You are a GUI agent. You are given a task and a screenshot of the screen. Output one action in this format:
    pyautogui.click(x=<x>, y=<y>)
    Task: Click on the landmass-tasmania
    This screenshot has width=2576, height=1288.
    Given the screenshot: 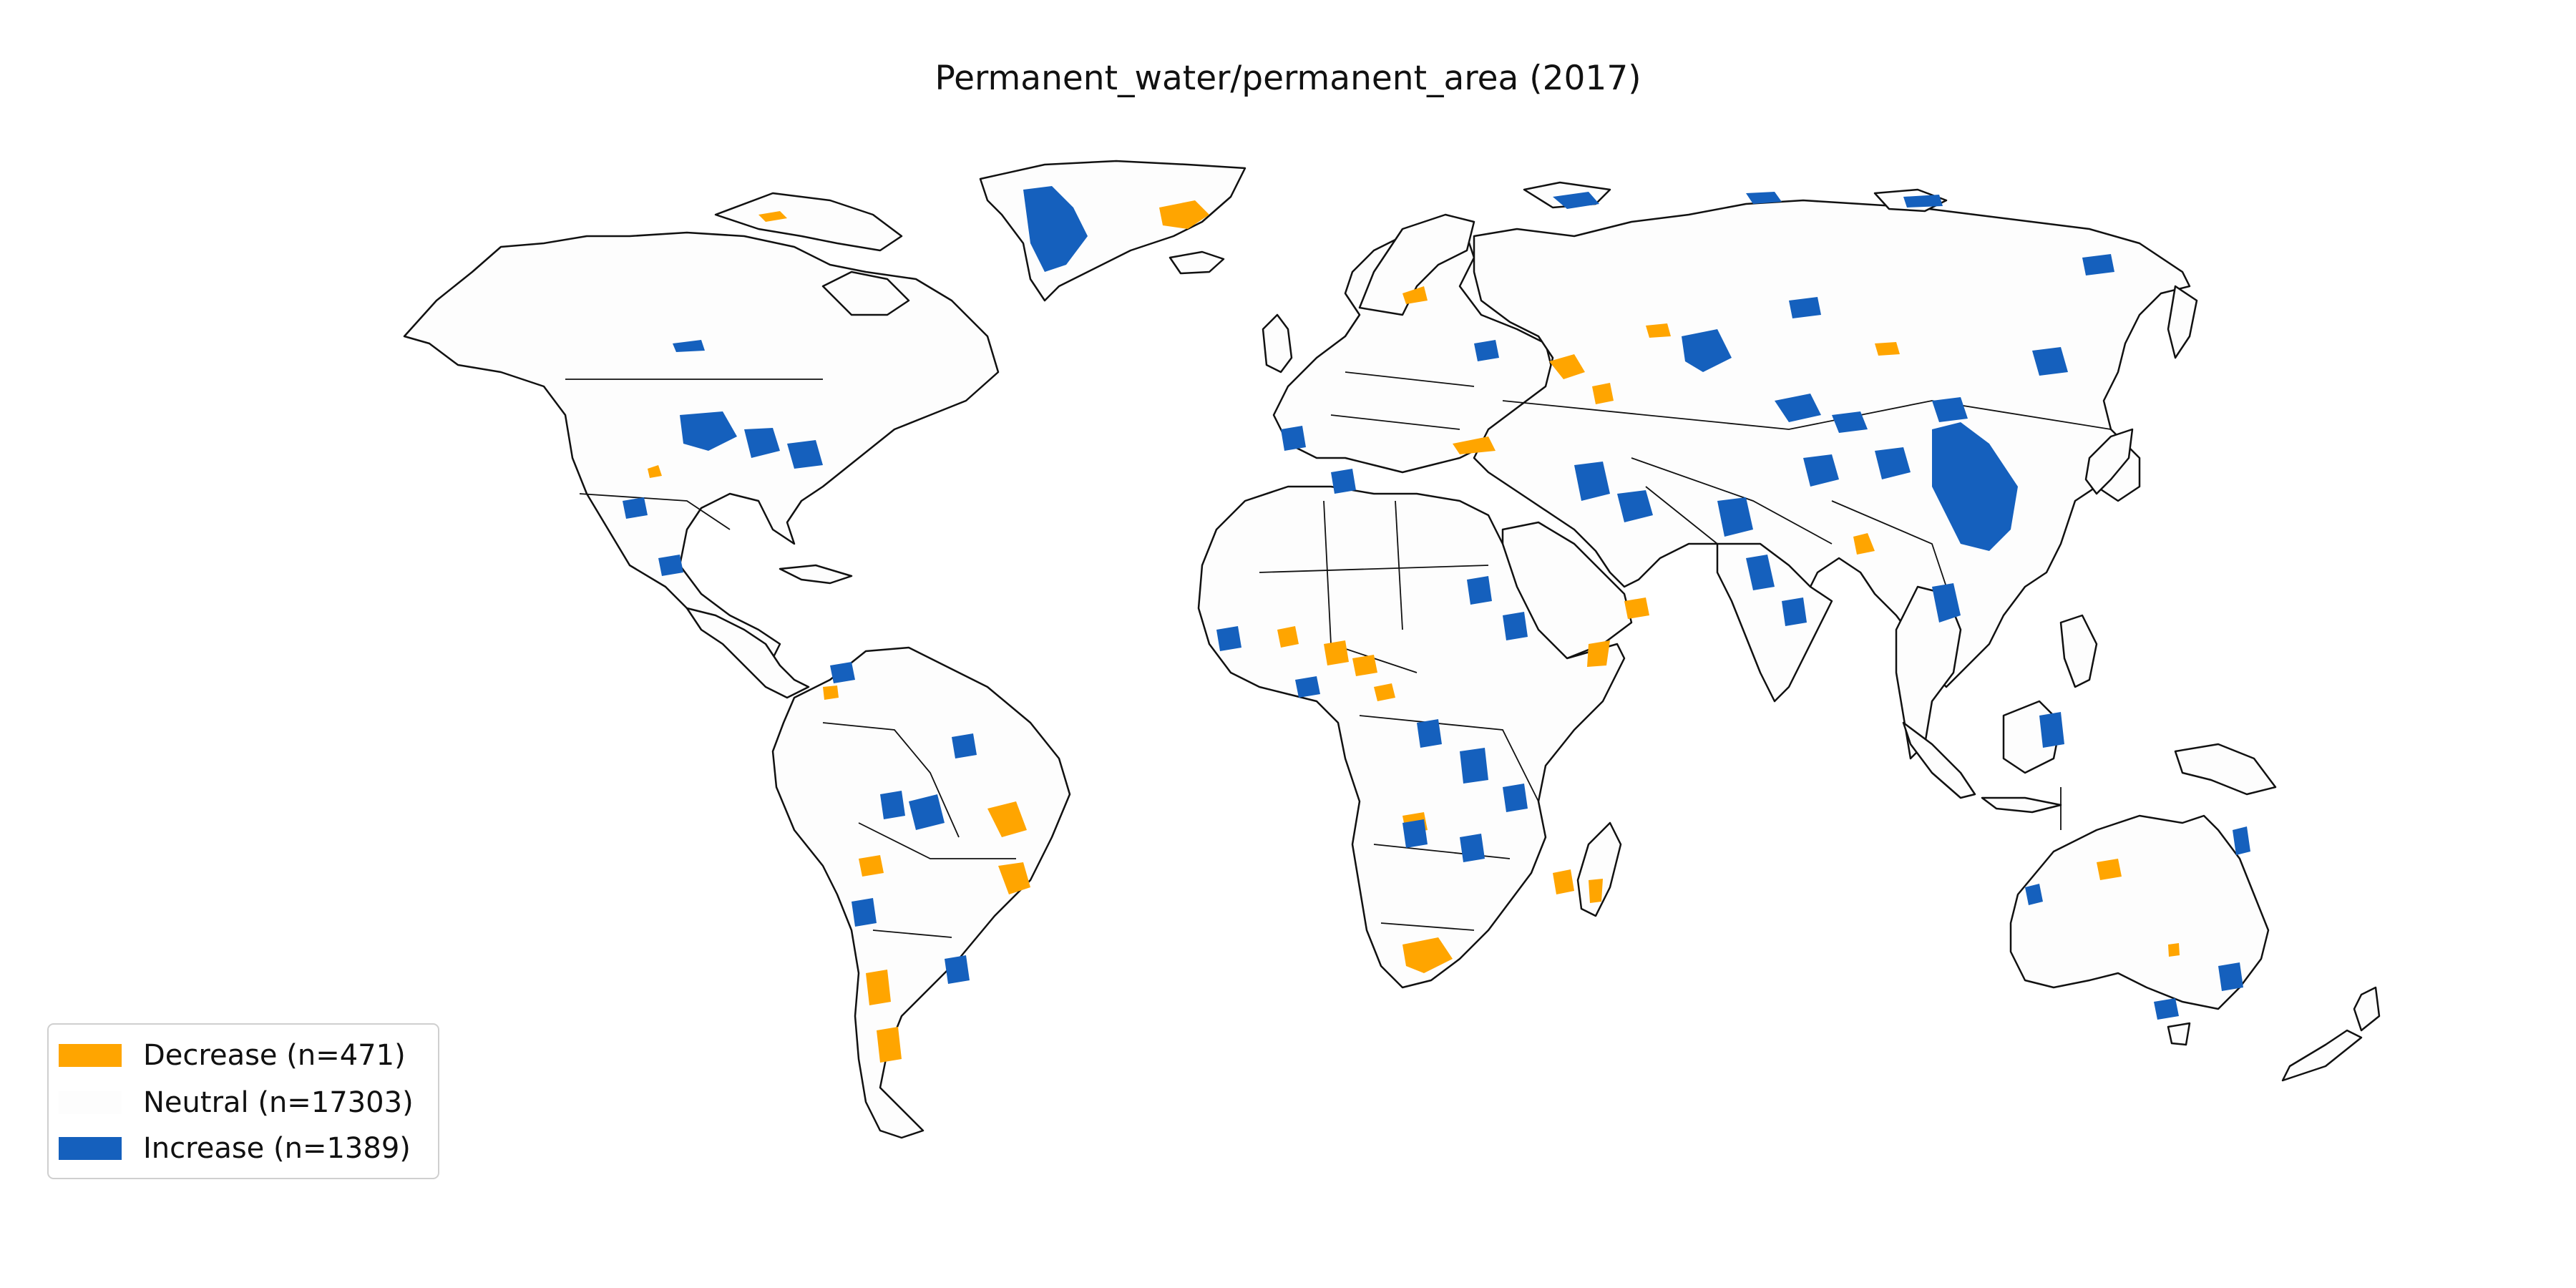 What is the action you would take?
    pyautogui.click(x=2179, y=1034)
    